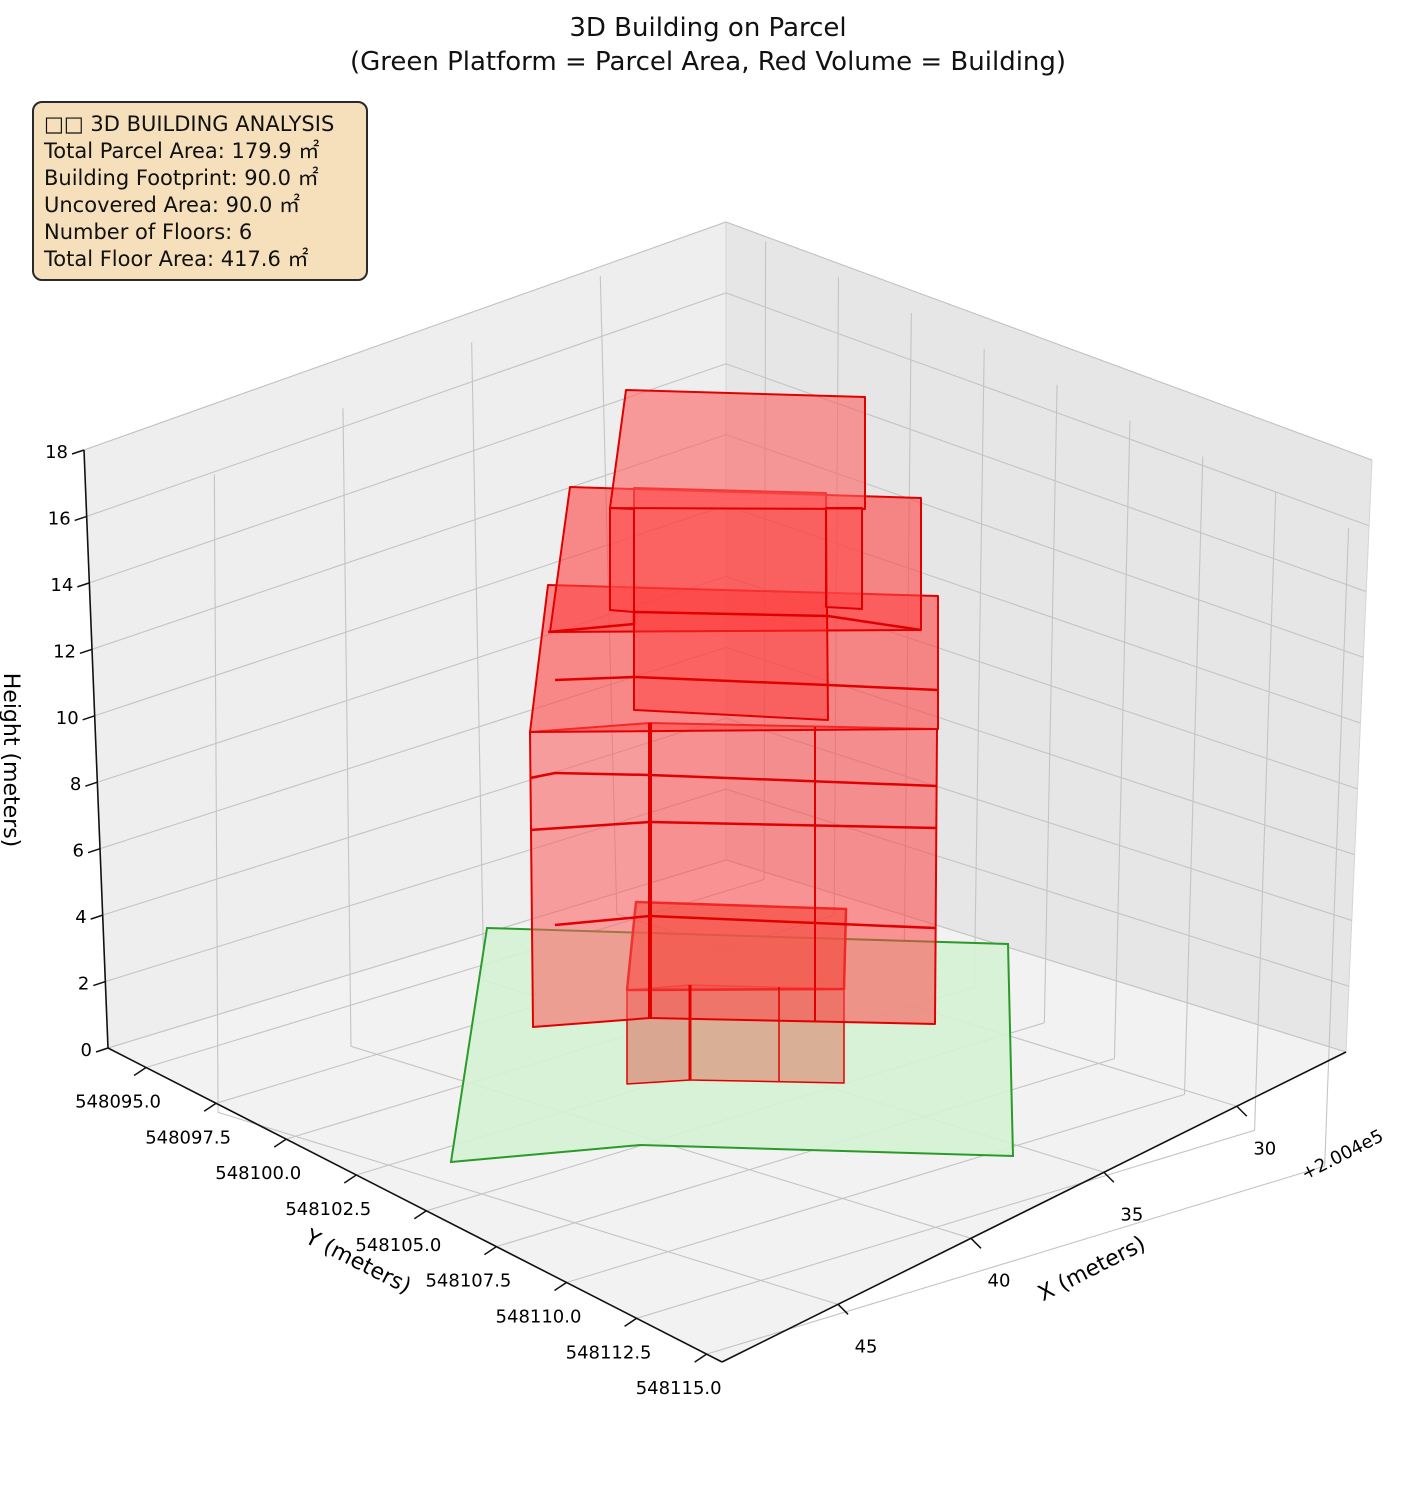 The width and height of the screenshot is (1416, 1486). I want to click on z-tick-label: 6, so click(78, 851).